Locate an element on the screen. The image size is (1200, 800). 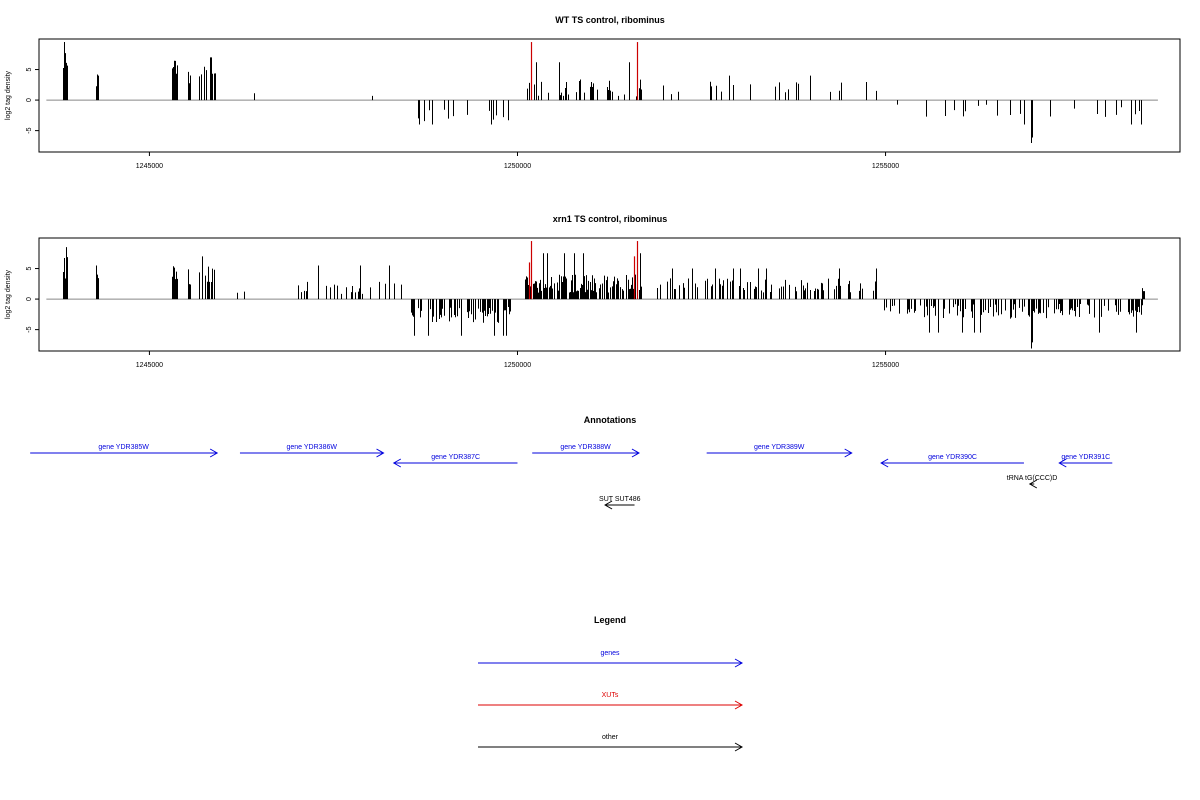
panel-title: WT TS control, ribominus is located at coordinates (610, 20).